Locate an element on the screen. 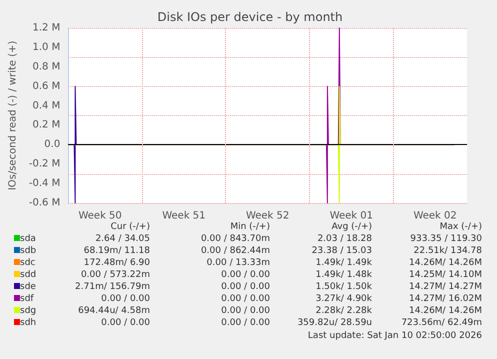 This screenshot has width=497, height=359. text: Cur (-/+) is located at coordinates (130, 227).